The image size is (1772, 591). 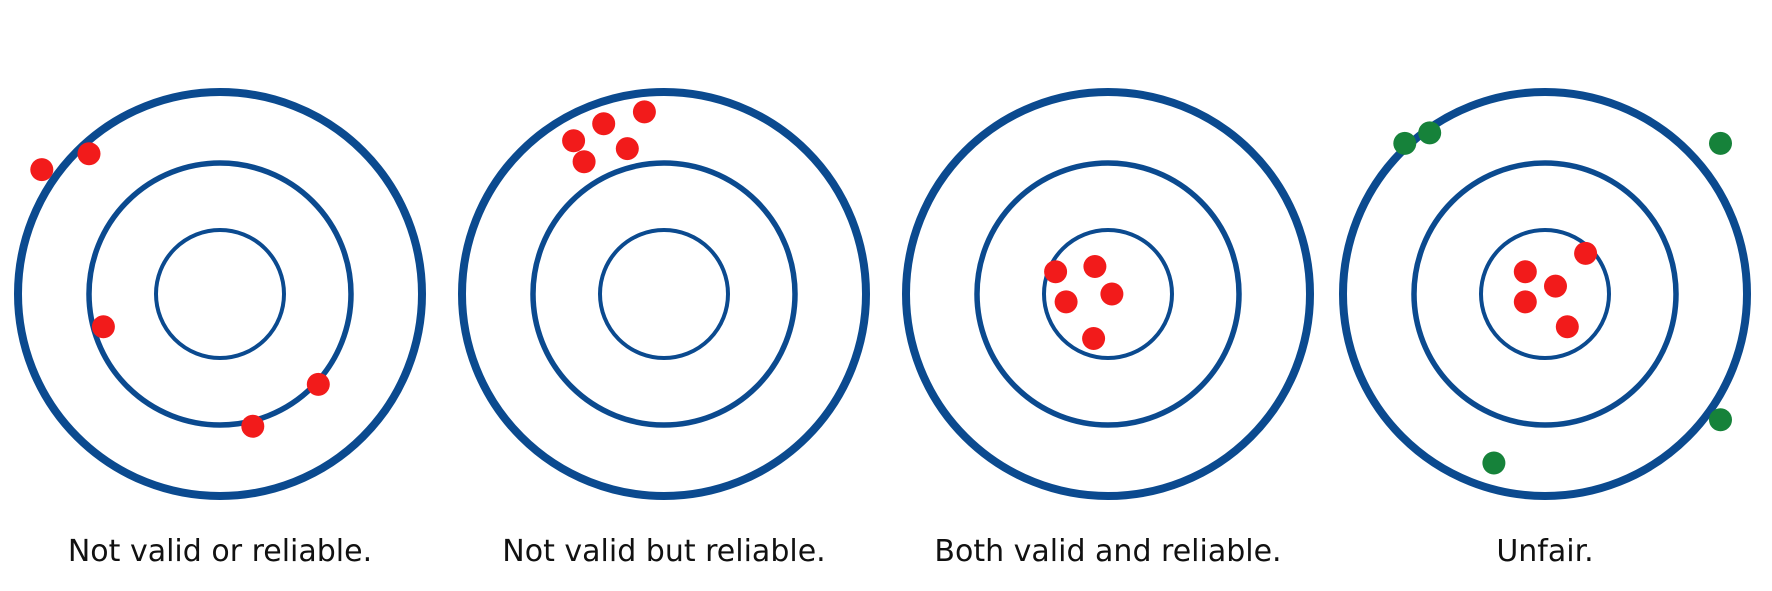 I want to click on target-caption: Both valid and reliable., so click(x=1107, y=551).